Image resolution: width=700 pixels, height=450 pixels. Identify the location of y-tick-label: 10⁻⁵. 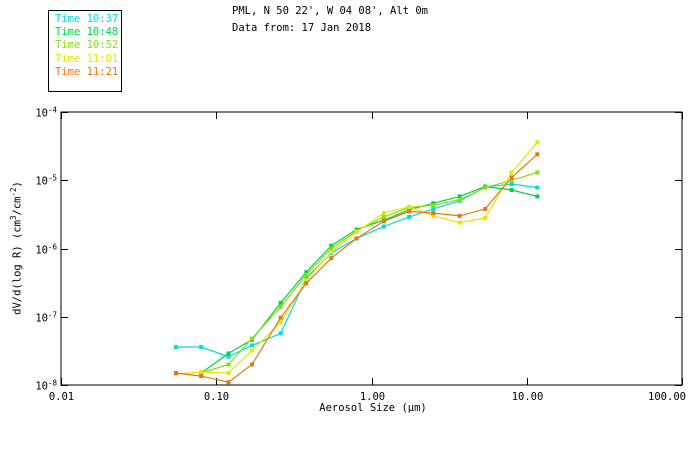
(46, 181).